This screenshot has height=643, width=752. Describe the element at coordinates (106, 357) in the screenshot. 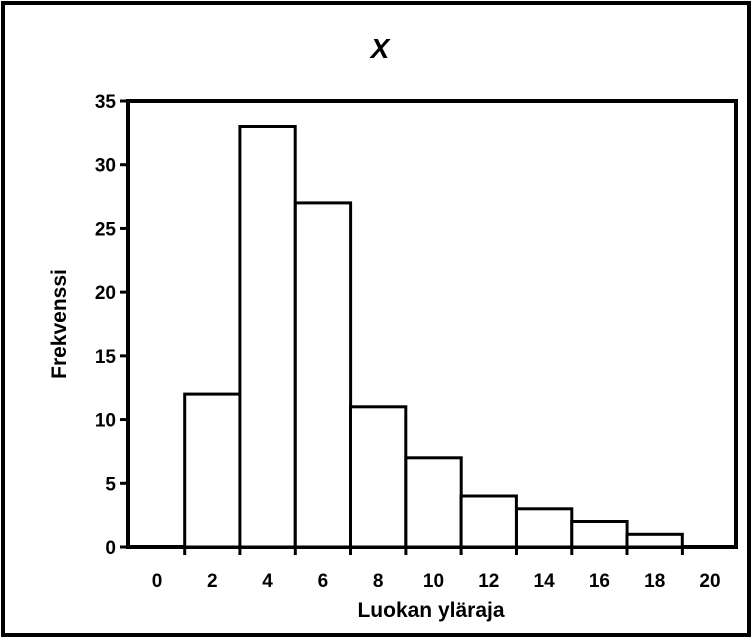

I see `y-tick-label-15: 15` at that location.